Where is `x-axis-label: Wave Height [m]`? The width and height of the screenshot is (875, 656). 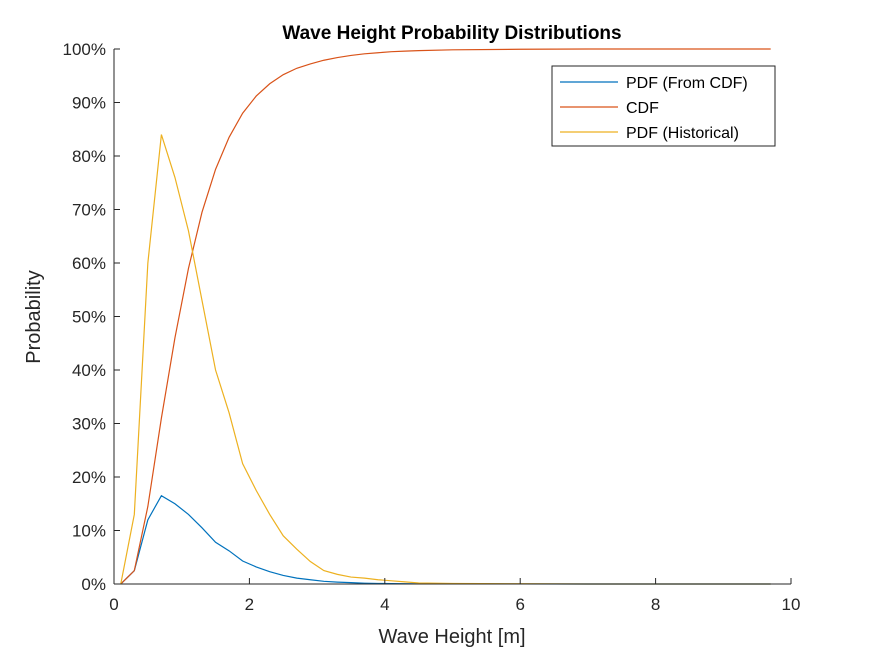
x-axis-label: Wave Height [m] is located at coordinates (451, 637).